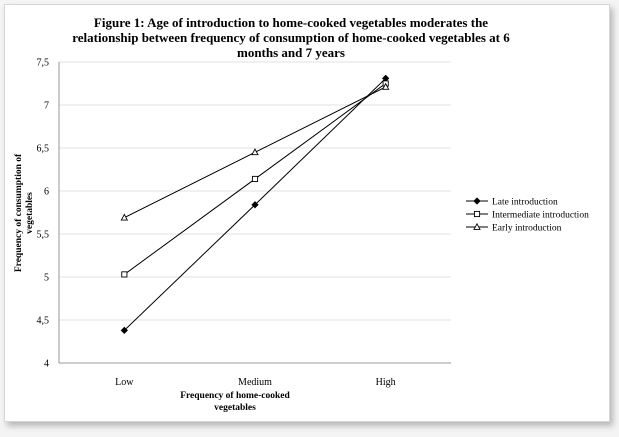 Image resolution: width=619 pixels, height=437 pixels. What do you see at coordinates (386, 382) in the screenshot?
I see `x-tick-label: High` at bounding box center [386, 382].